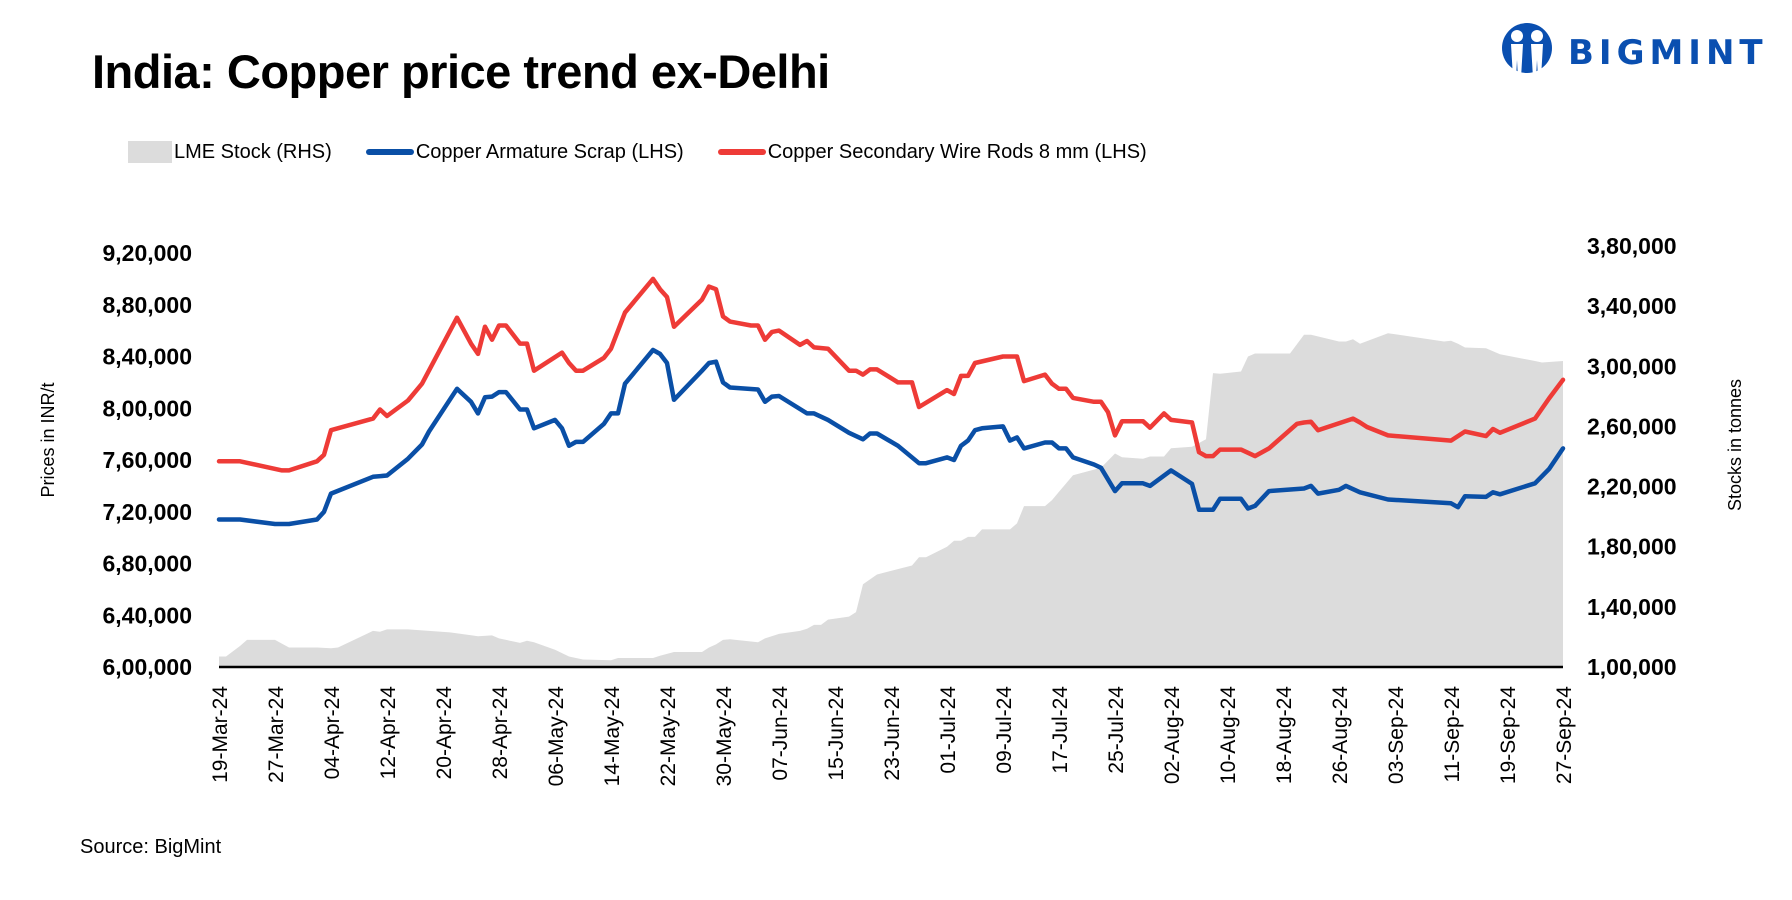 The width and height of the screenshot is (1792, 900). What do you see at coordinates (147, 305) in the screenshot?
I see `y-left-tick-label: 8,80,000` at bounding box center [147, 305].